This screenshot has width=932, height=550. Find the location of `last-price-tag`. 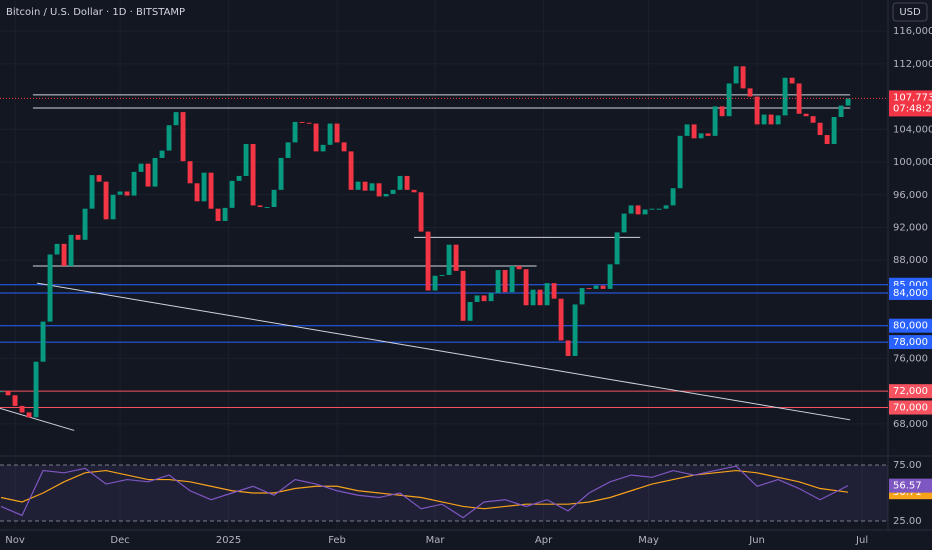

last-price-tag is located at coordinates (910, 103).